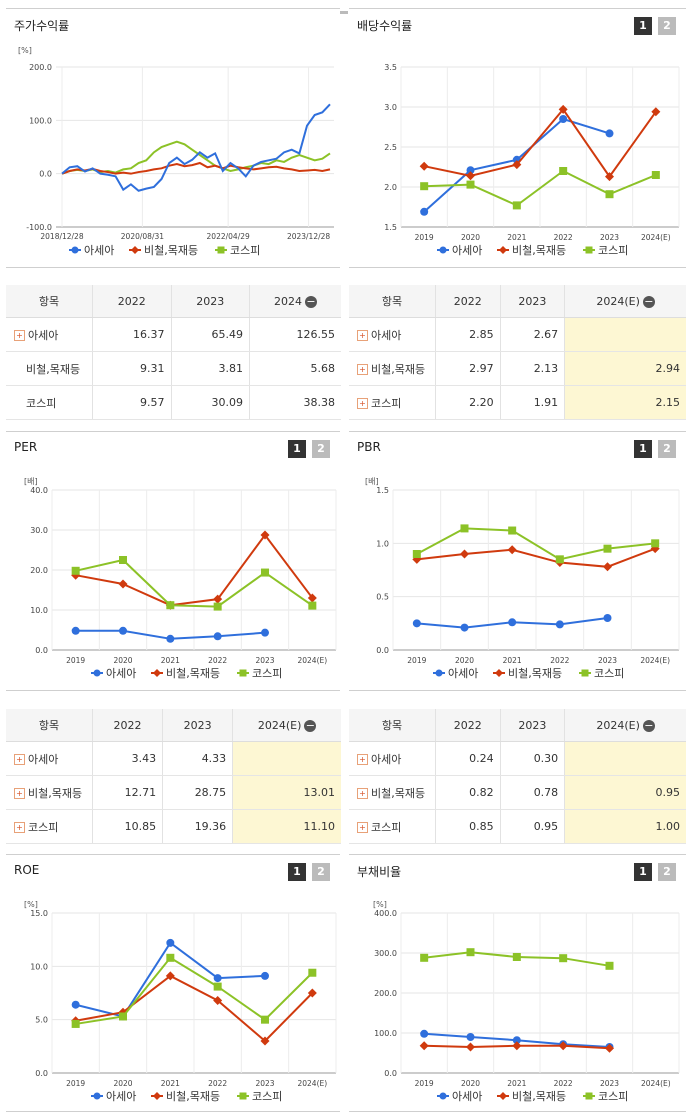 Image resolution: width=691 pixels, height=1115 pixels. What do you see at coordinates (217, 1083) in the screenshot?
I see `x-tick-label: 2022` at bounding box center [217, 1083].